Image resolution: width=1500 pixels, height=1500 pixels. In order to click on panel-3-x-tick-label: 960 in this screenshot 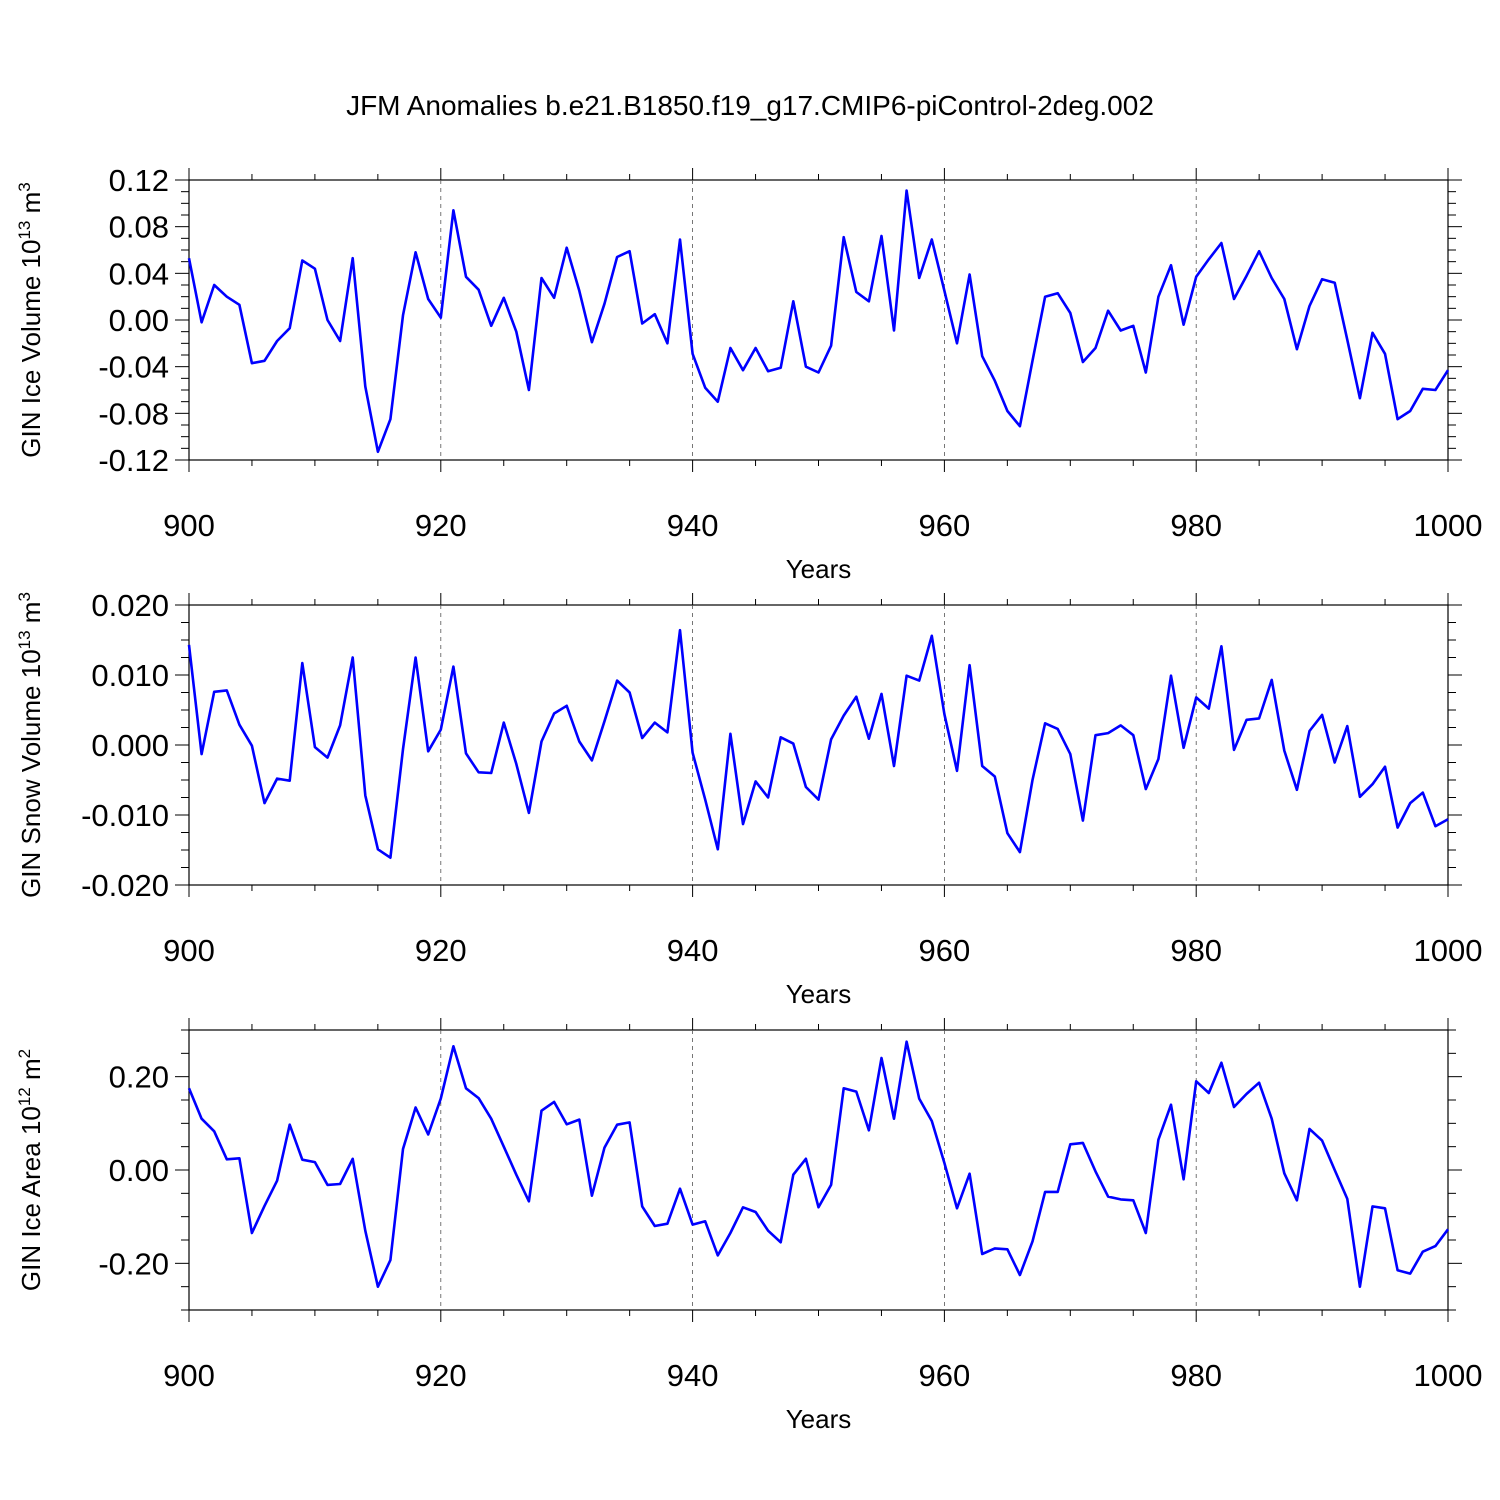, I will do `click(945, 1375)`.